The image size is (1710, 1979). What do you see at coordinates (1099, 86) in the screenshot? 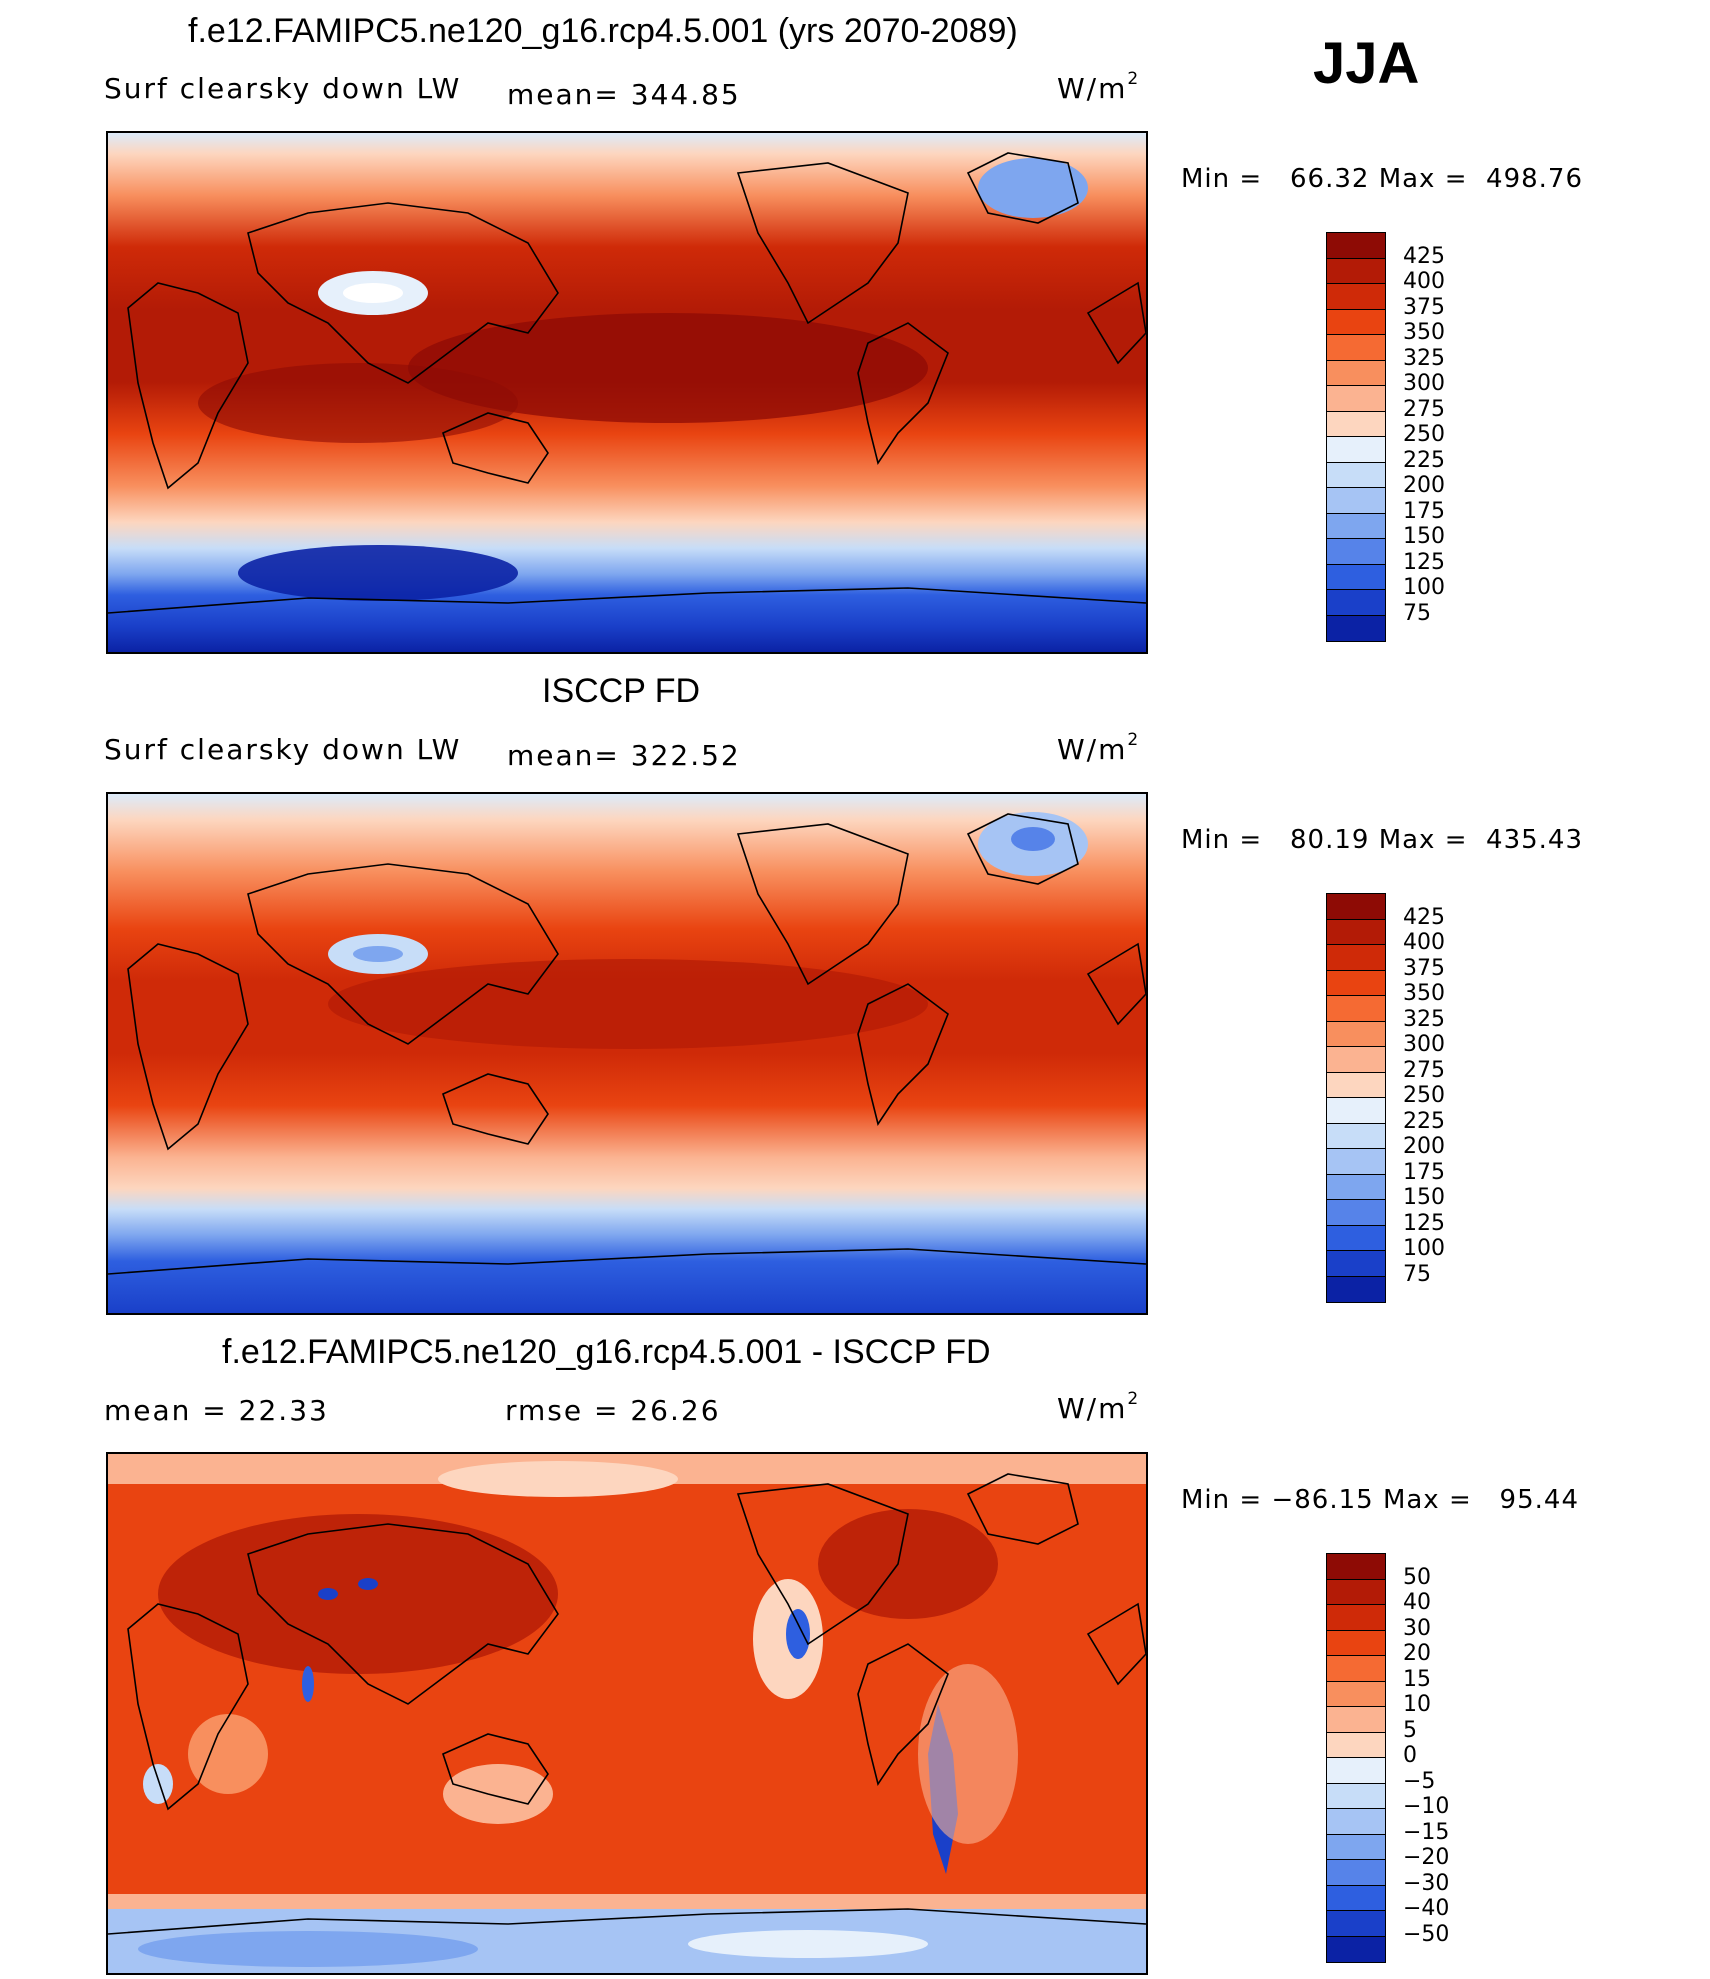
I see `panel1-units: W/m2` at bounding box center [1099, 86].